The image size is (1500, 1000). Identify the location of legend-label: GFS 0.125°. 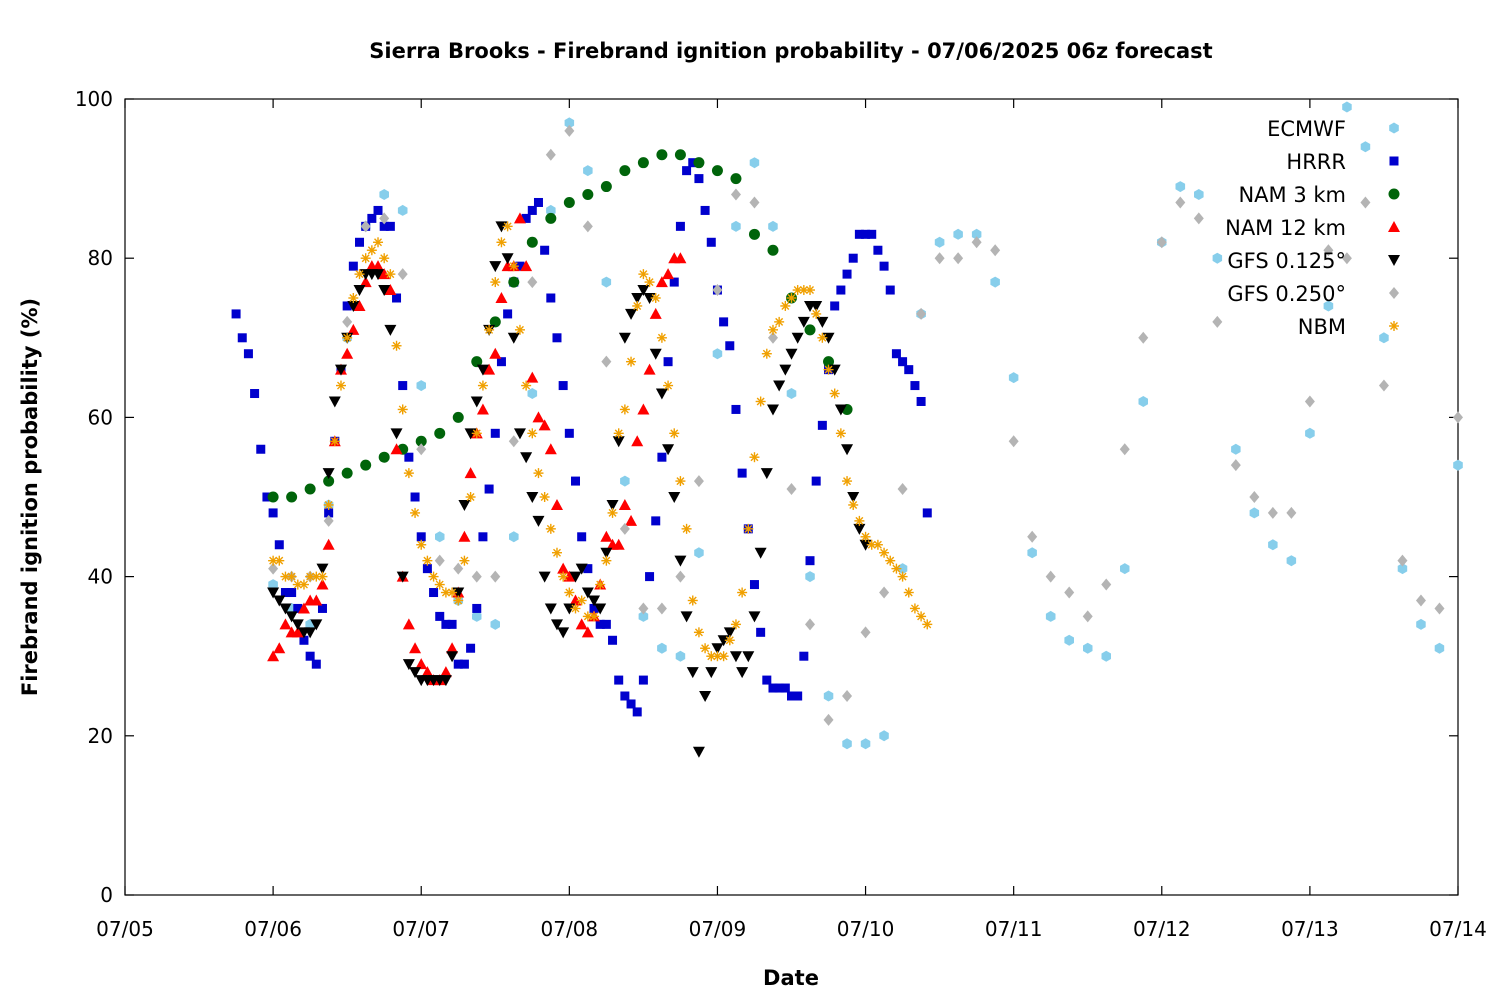
(1286, 261).